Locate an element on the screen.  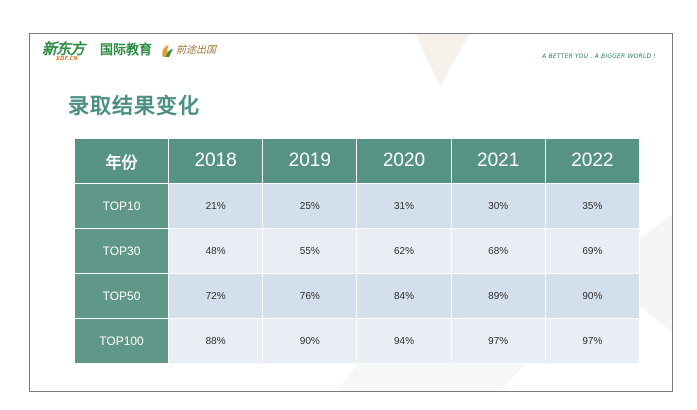
partner-logo-text: 前途出国 is located at coordinates (196, 50).